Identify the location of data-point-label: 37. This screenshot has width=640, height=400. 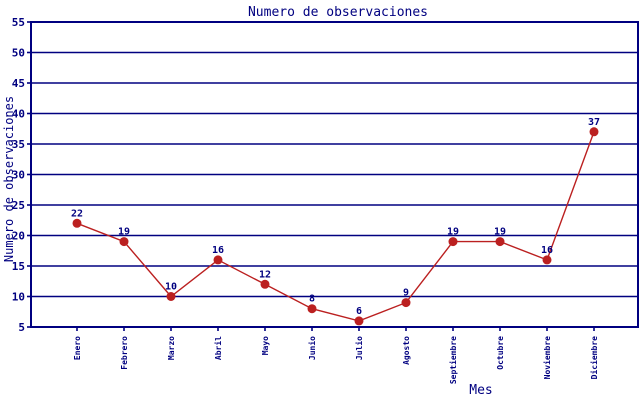
(594, 122).